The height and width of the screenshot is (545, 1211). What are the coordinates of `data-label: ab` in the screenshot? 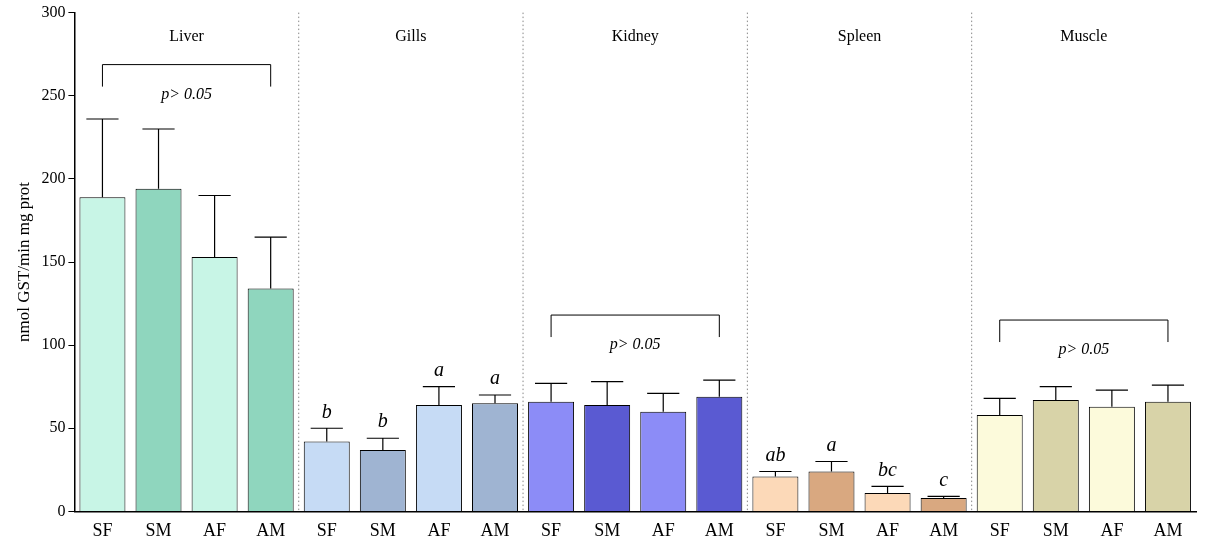 It's located at (775, 453).